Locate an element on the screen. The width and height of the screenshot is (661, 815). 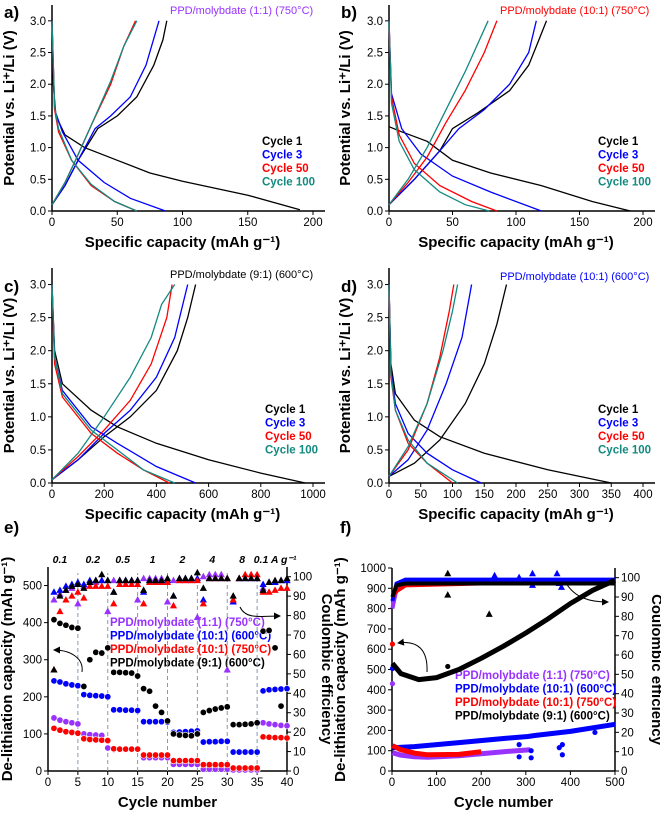
legend-entry: Cycle 50 is located at coordinates (621, 169).